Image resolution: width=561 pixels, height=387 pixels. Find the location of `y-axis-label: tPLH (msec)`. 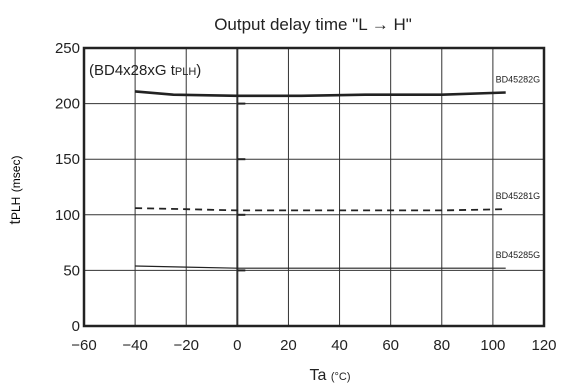

y-axis-label: tPLH (msec) is located at coordinates (15, 190).